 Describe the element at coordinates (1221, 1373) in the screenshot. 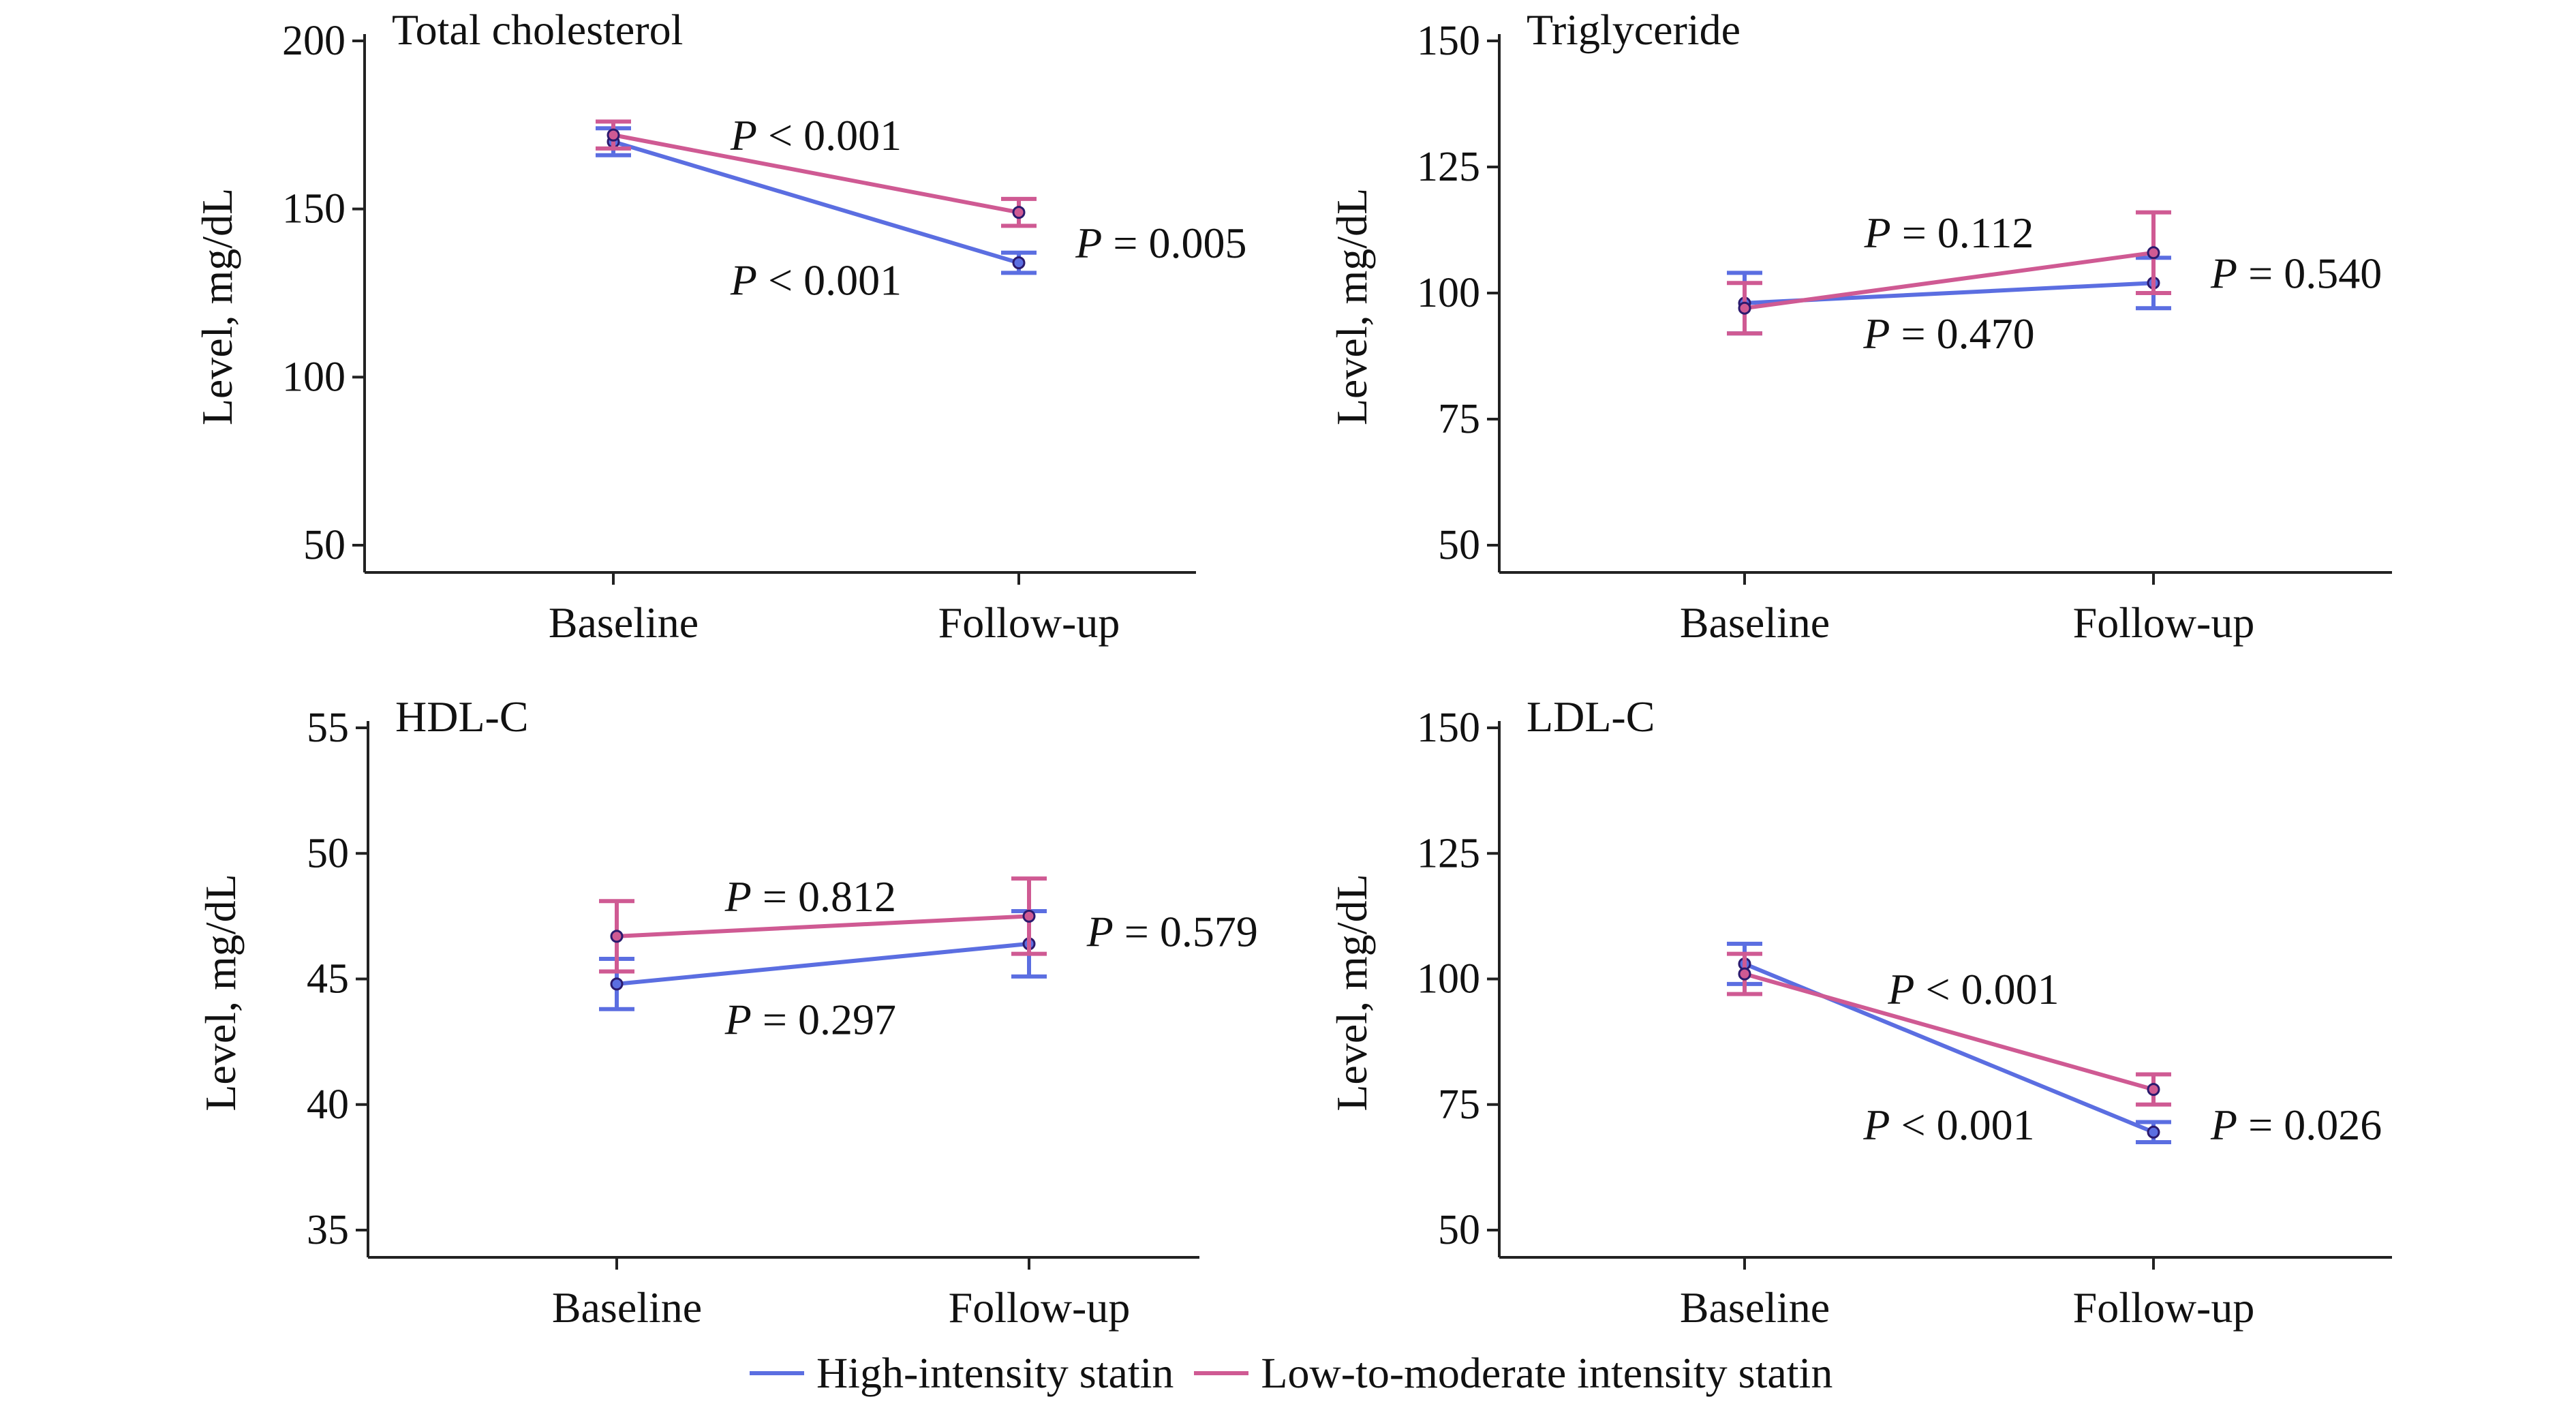

I see `legend-swatch-low` at that location.